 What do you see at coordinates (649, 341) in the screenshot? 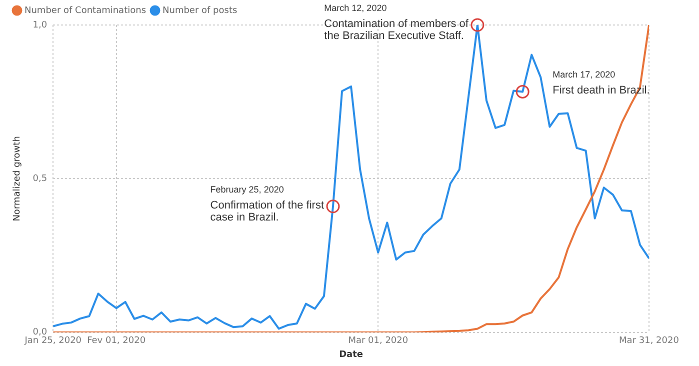
I see `x-tick-label: Mar 31, 2020` at bounding box center [649, 341].